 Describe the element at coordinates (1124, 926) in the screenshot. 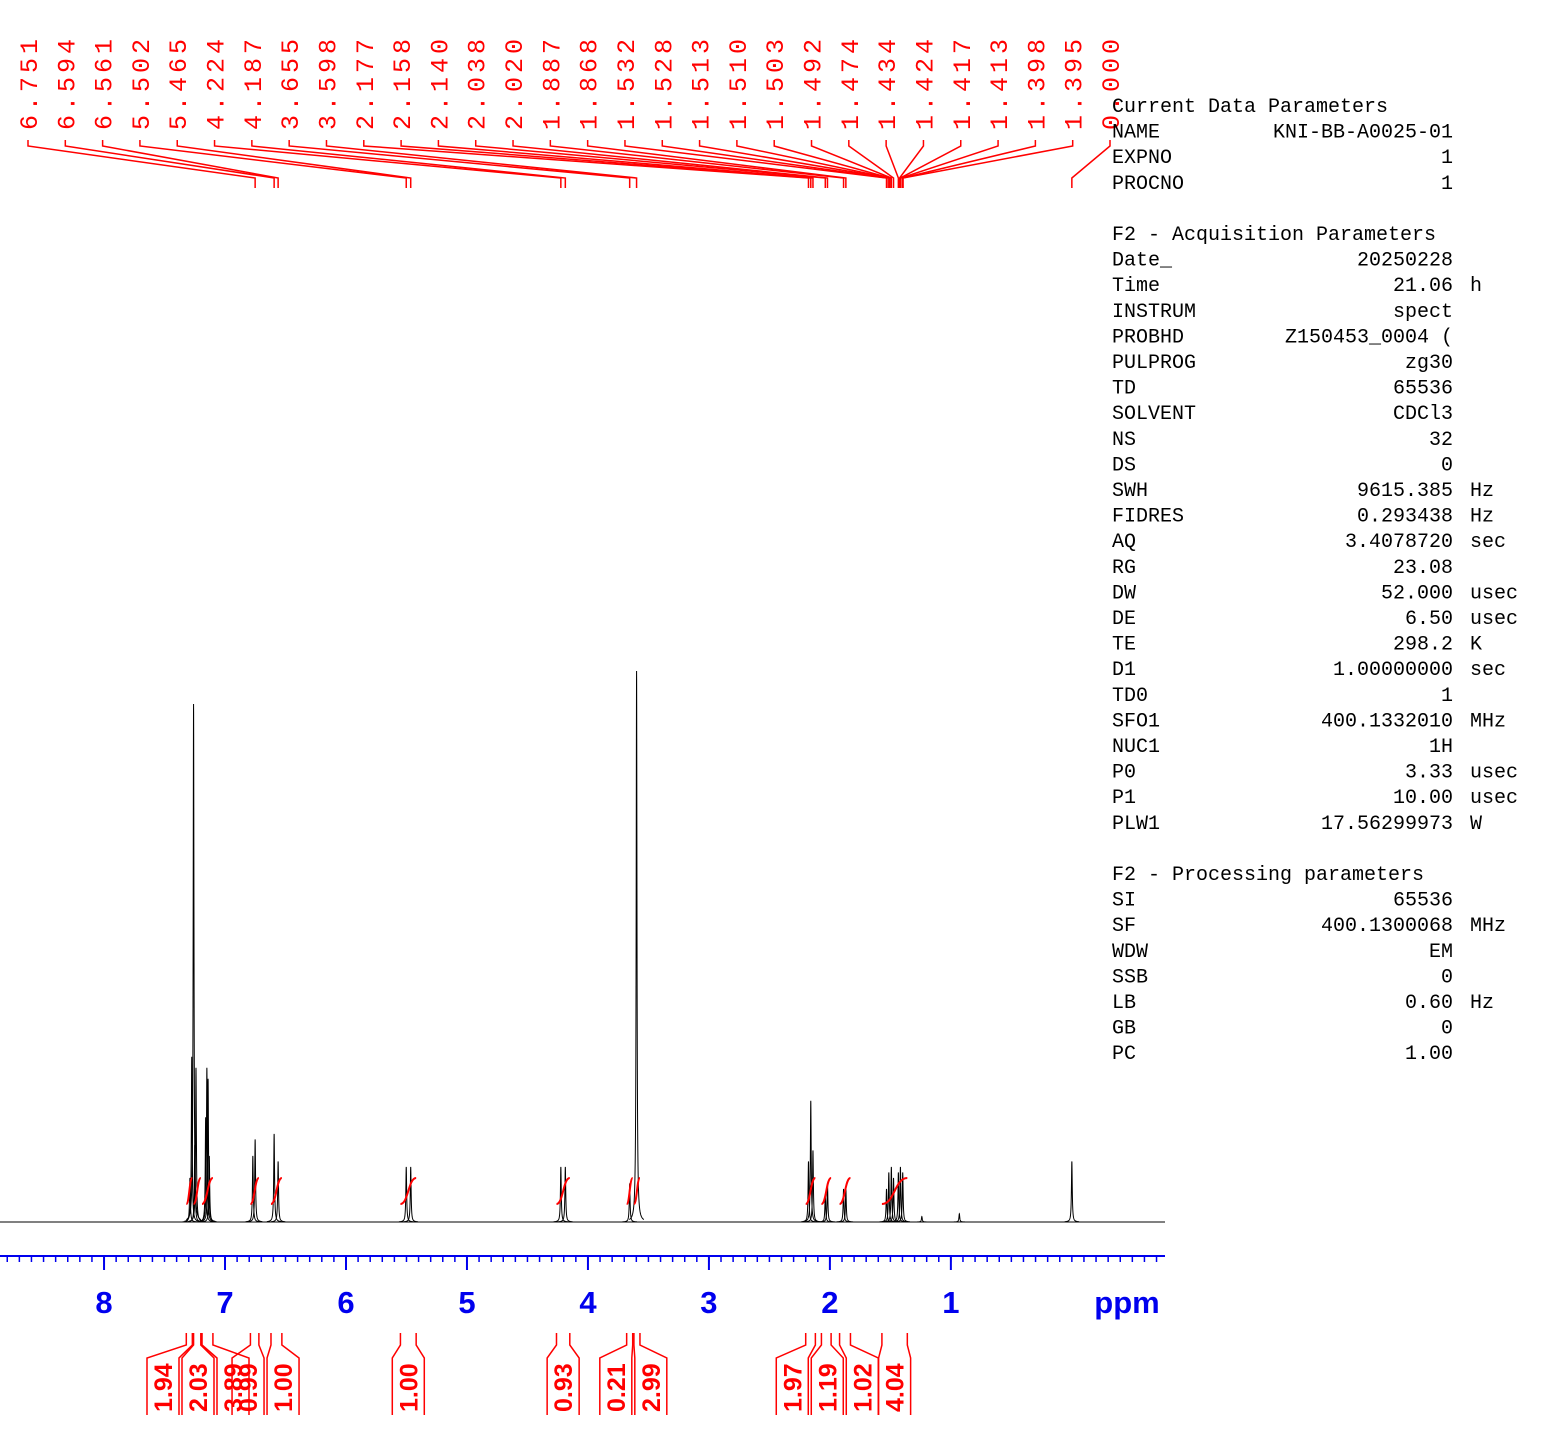

I see `param-name: SF` at that location.